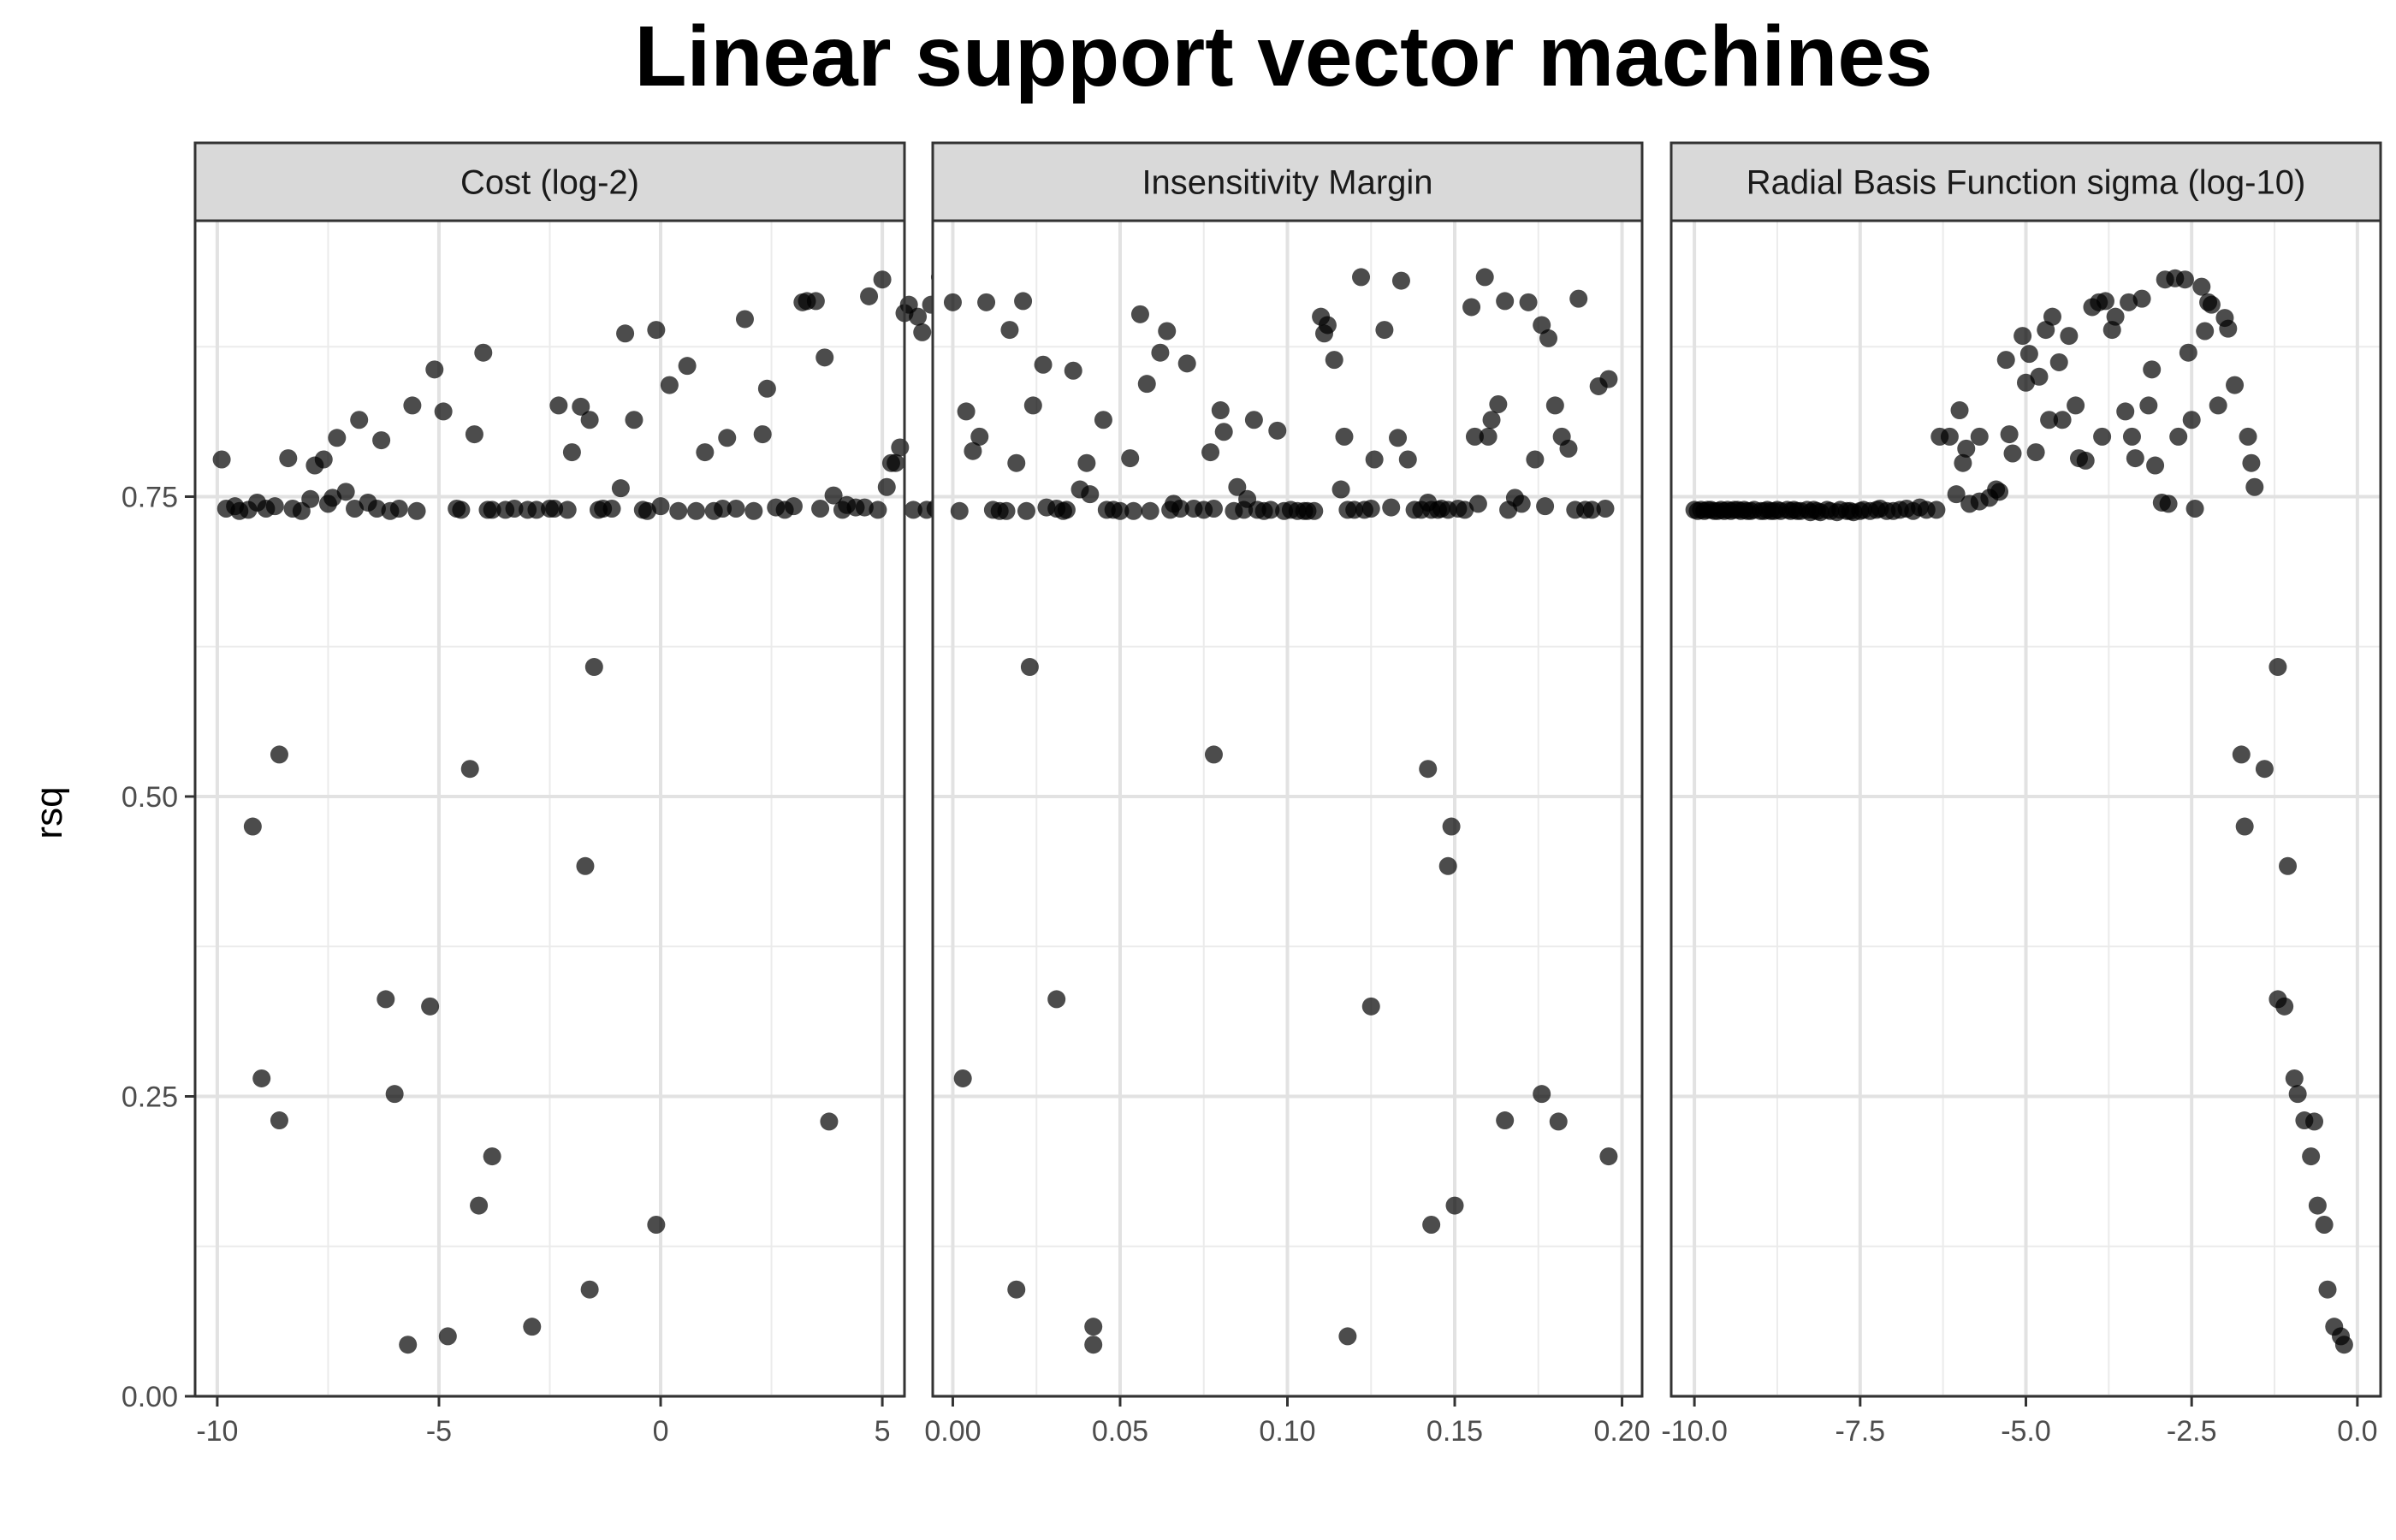  What do you see at coordinates (439, 1431) in the screenshot?
I see `x-tick-label: -5` at bounding box center [439, 1431].